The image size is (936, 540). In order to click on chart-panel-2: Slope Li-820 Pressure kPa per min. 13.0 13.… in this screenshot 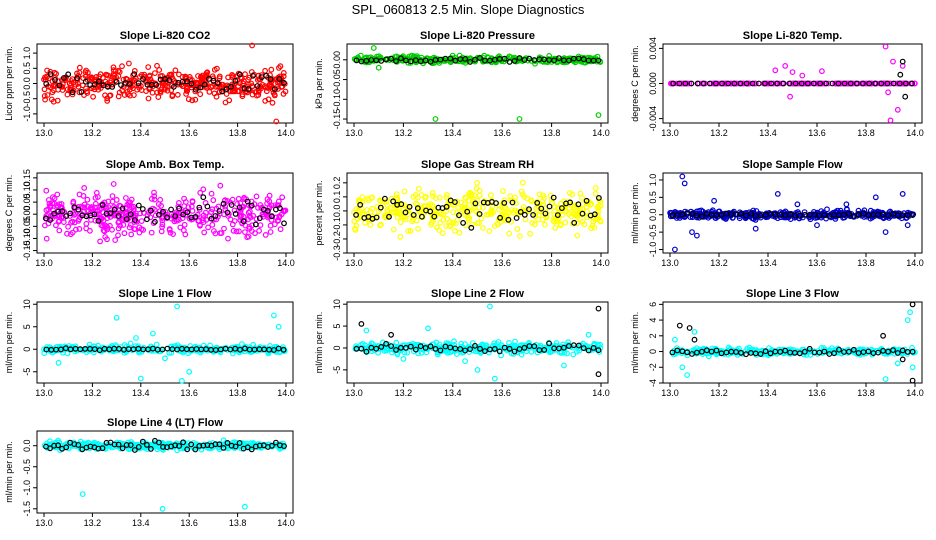, I will do `click(462, 84)`.